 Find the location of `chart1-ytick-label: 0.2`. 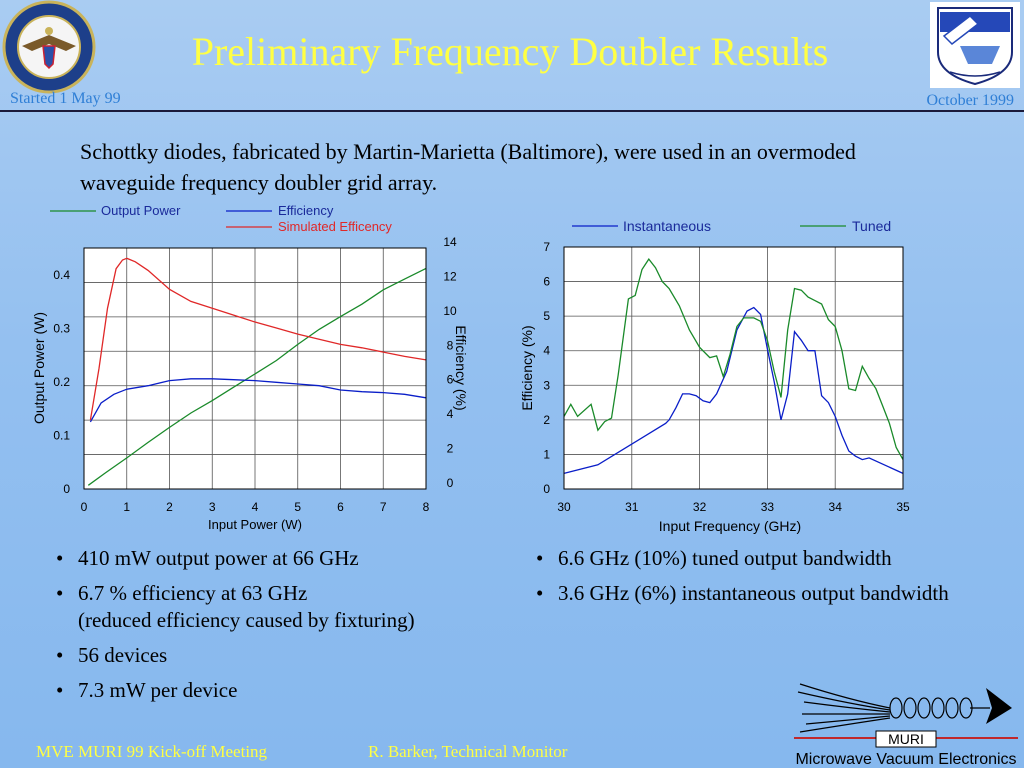

chart1-ytick-label: 0.2 is located at coordinates (61, 382).